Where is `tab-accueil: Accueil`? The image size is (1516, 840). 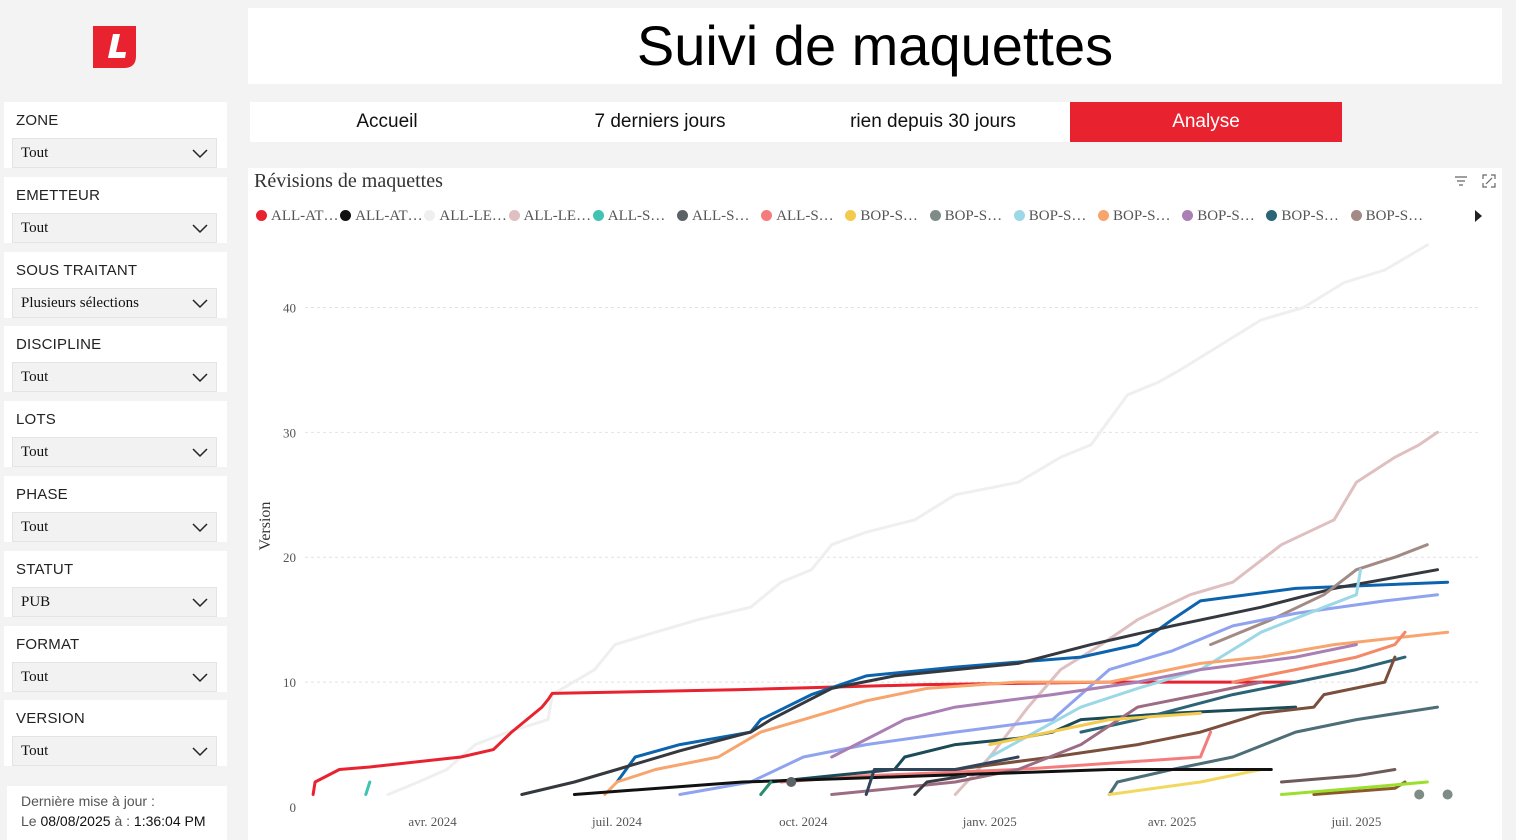 tab-accueil: Accueil is located at coordinates (387, 122).